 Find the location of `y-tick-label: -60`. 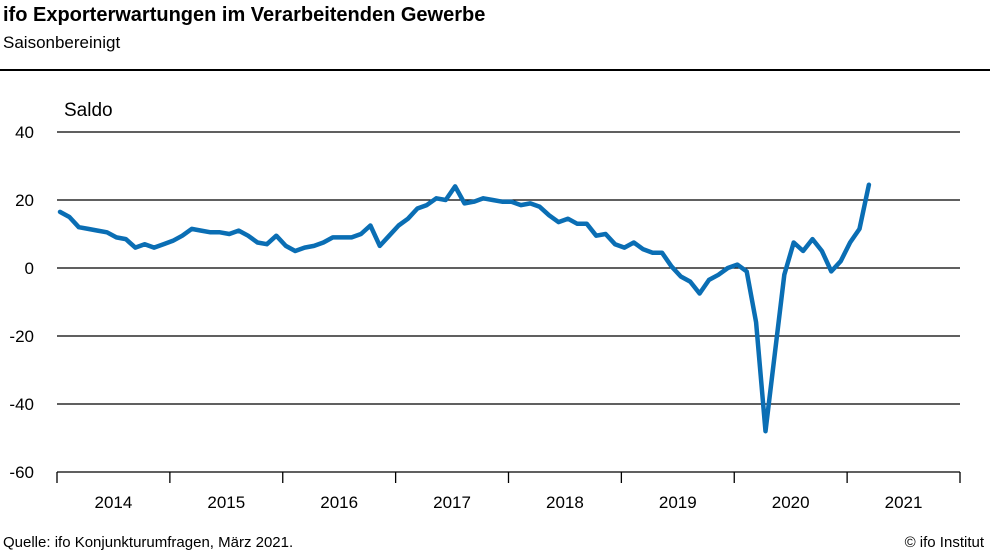

y-tick-label: -60 is located at coordinates (21, 472).